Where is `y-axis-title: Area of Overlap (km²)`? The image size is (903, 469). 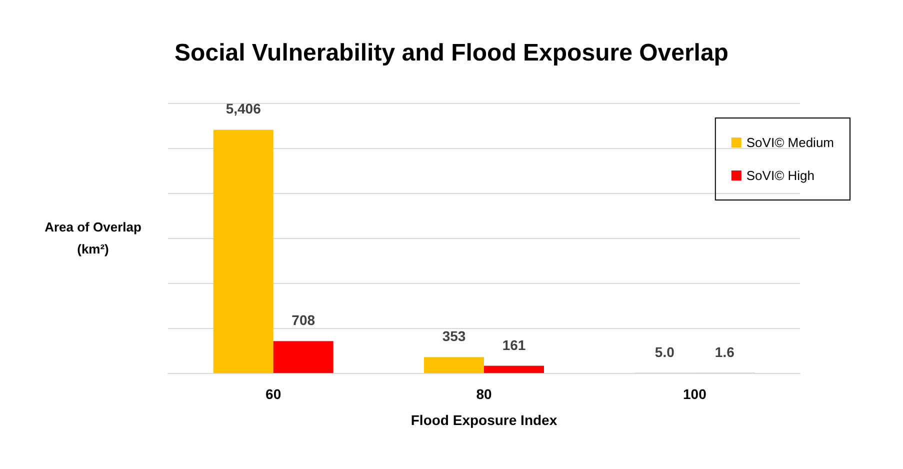 y-axis-title: Area of Overlap (km²) is located at coordinates (93, 238).